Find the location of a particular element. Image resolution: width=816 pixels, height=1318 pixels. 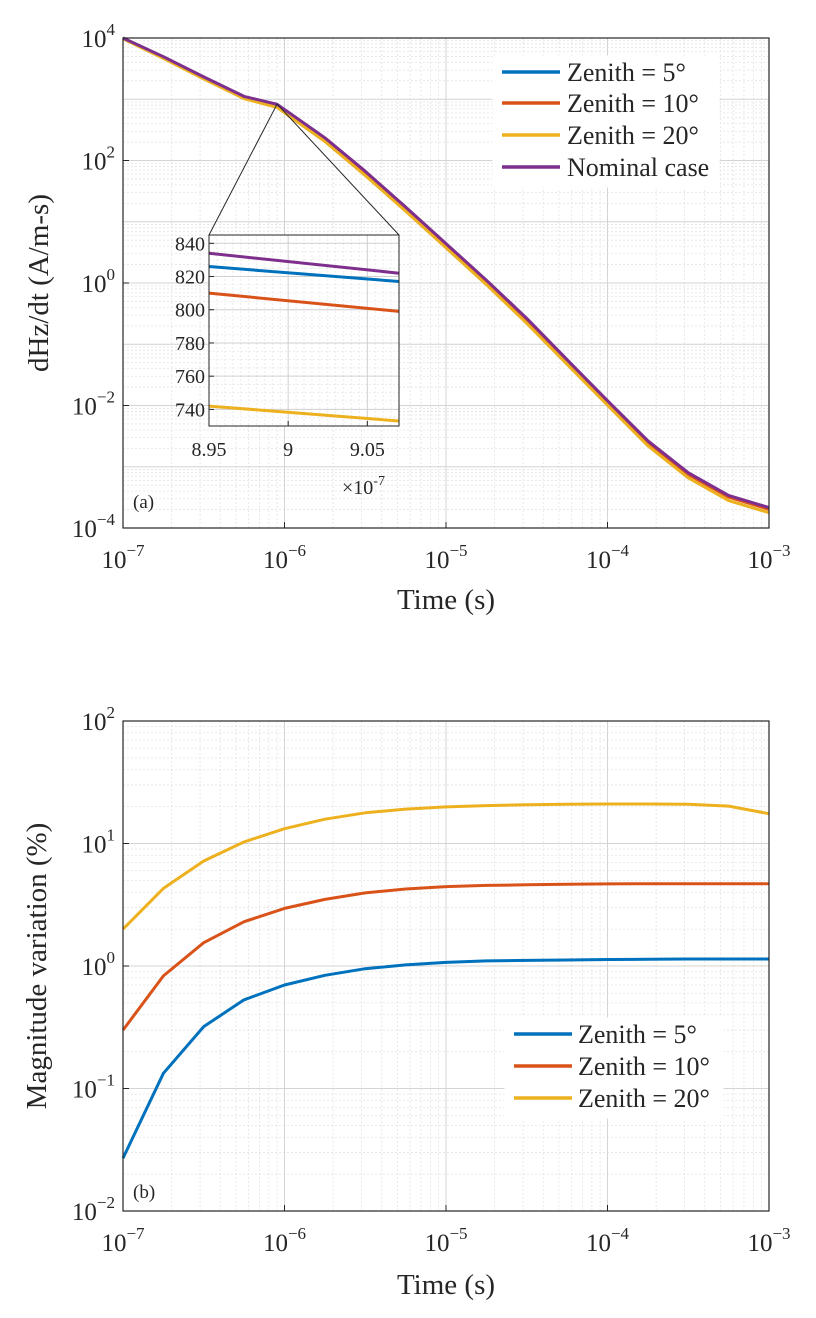

panel-a-legend-box is located at coordinates (606, 121).